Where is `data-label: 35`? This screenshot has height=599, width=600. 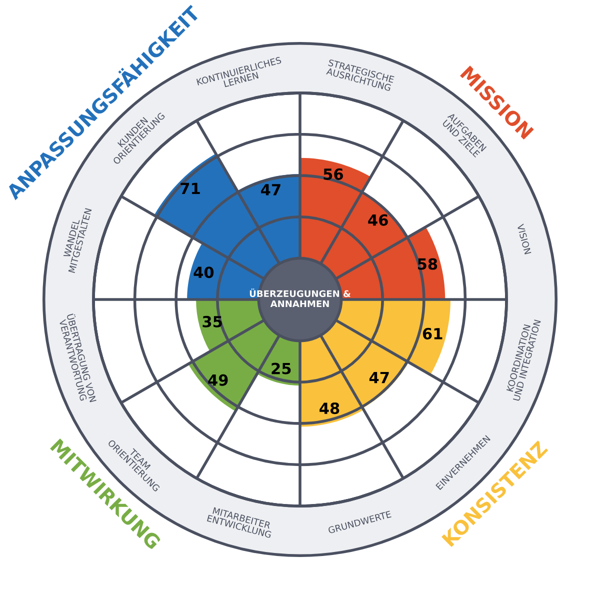
data-label: 35 is located at coordinates (212, 322).